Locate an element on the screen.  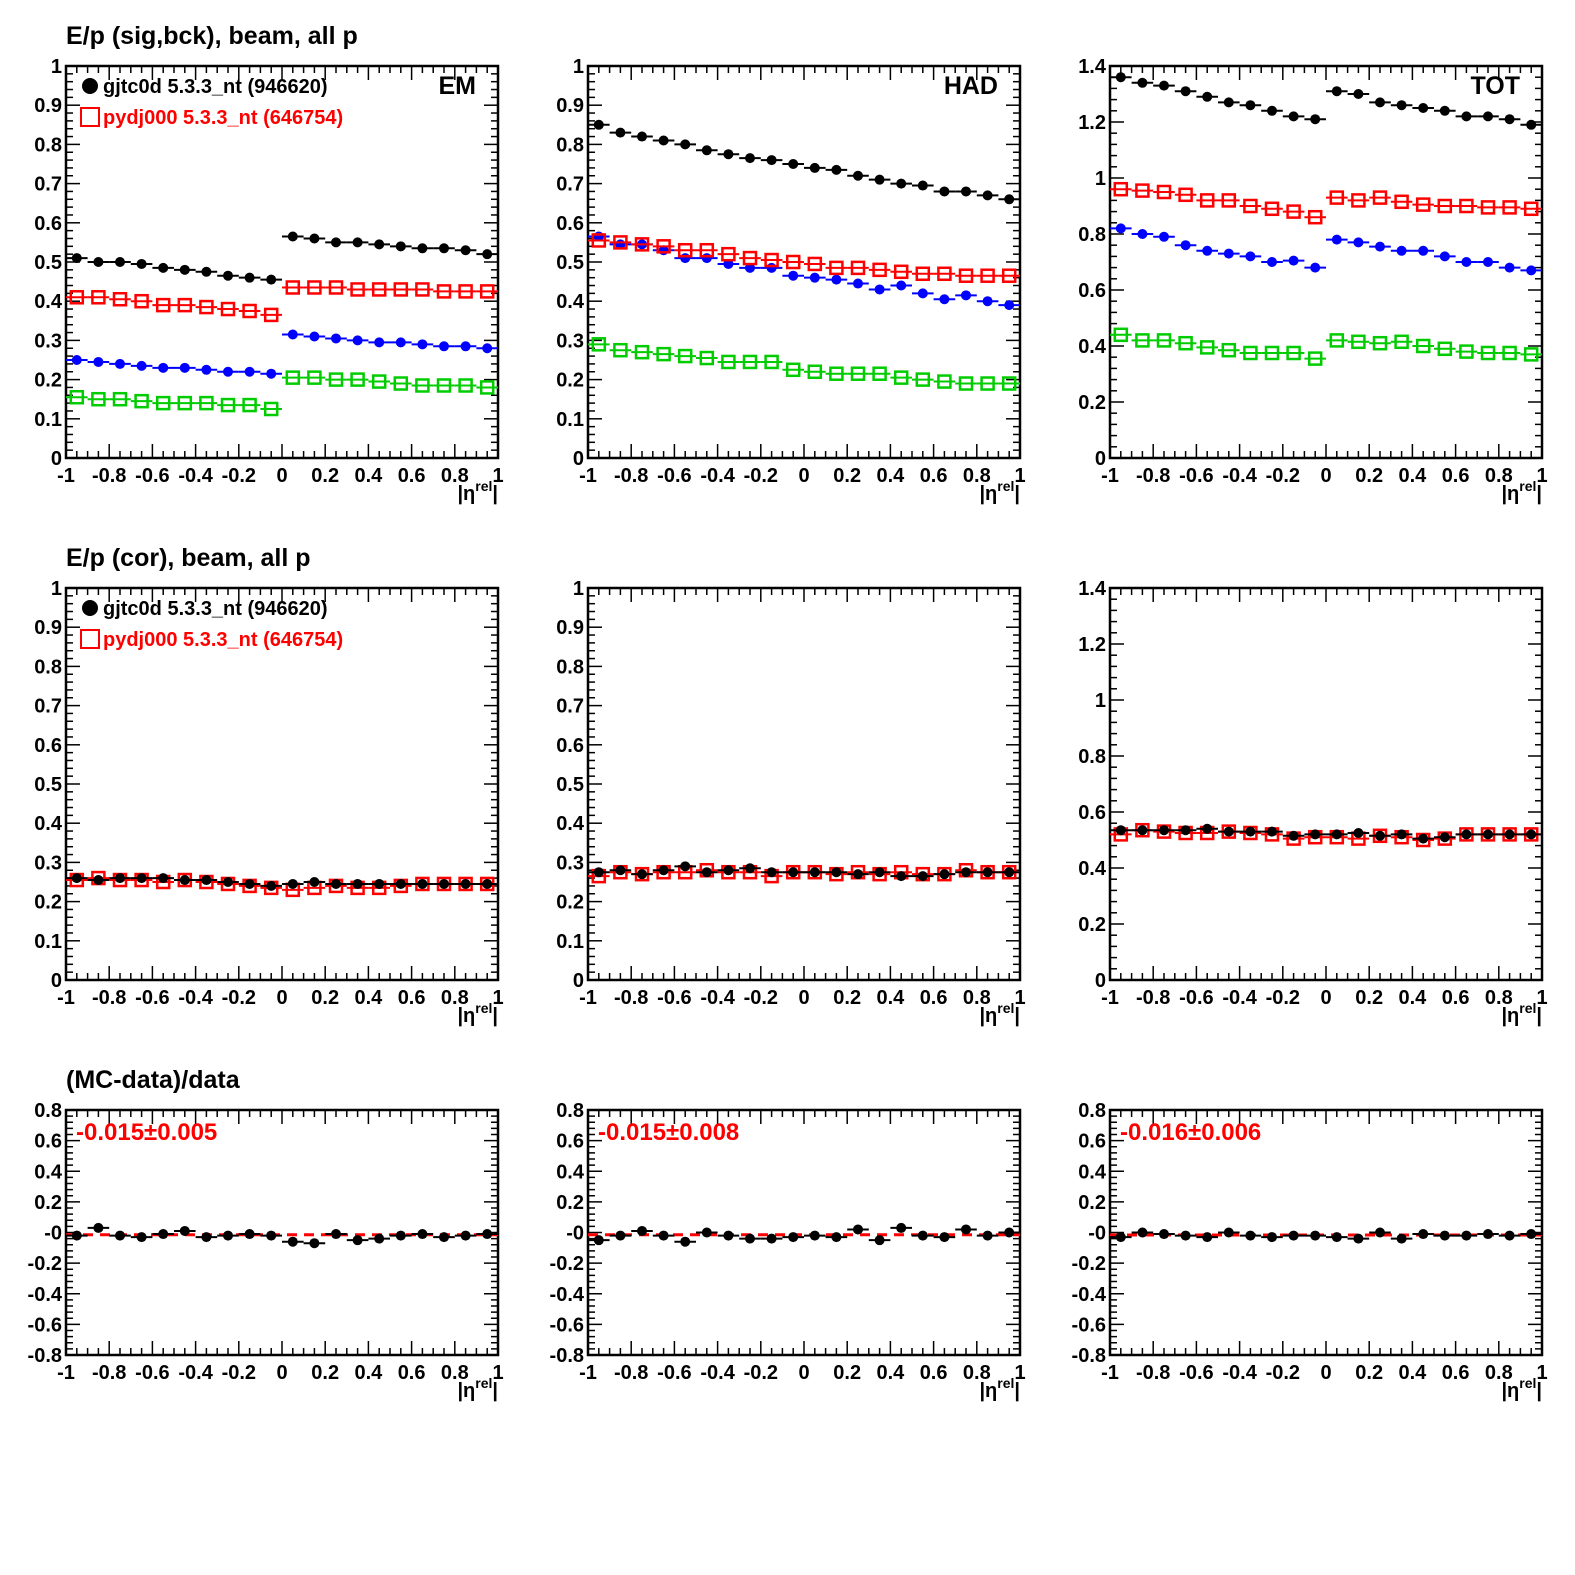
y-tick-label: -0.6 is located at coordinates (1089, 1325).